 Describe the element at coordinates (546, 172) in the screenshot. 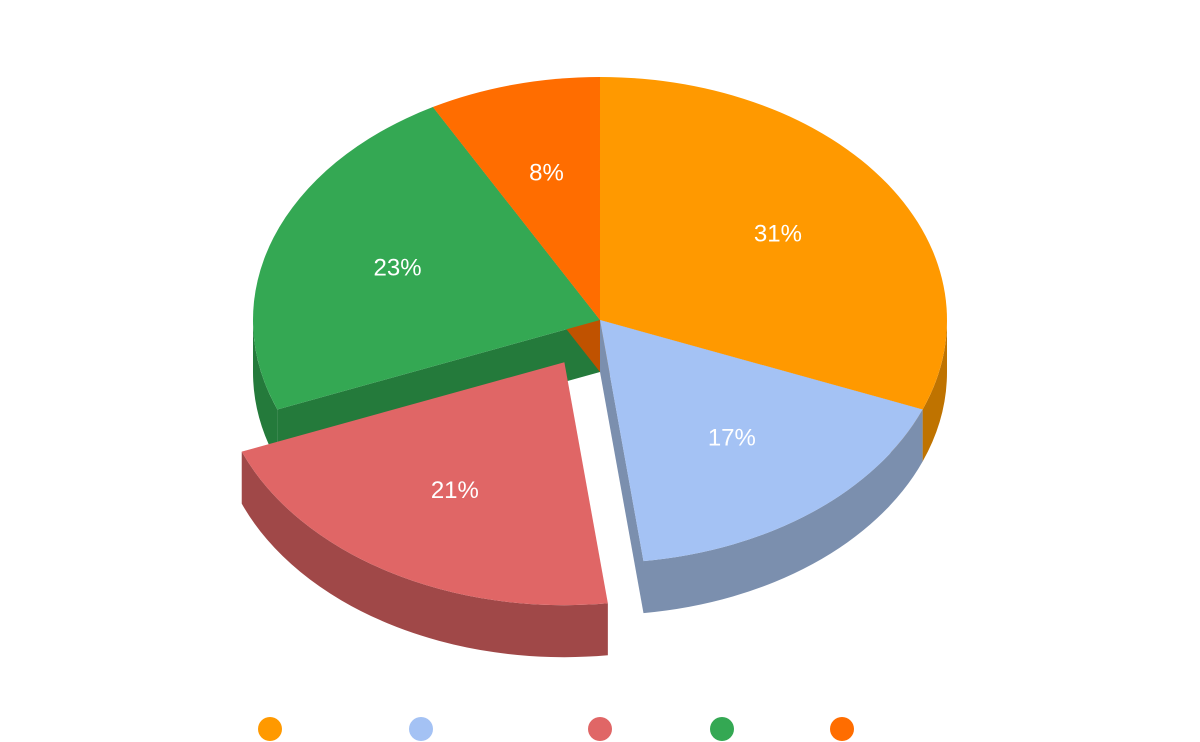

I see `slice-label-4: 8%` at that location.